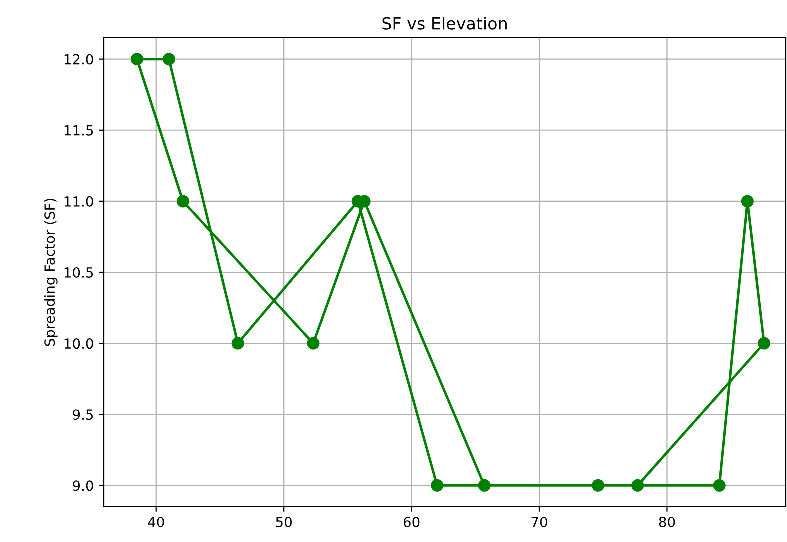 The height and width of the screenshot is (542, 787). What do you see at coordinates (667, 522) in the screenshot?
I see `x-tick-label: 80` at bounding box center [667, 522].